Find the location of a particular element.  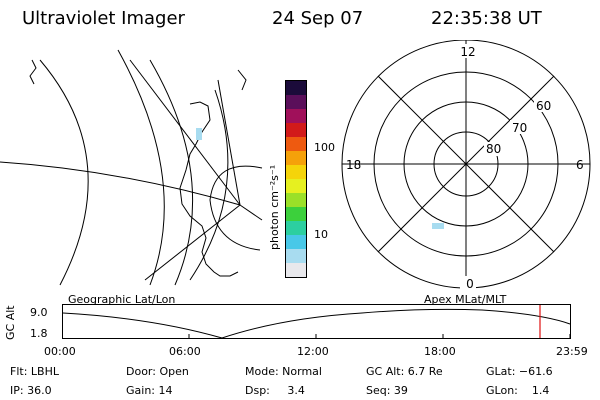

timeline-tick-0000: 00:00 is located at coordinates (60, 351).